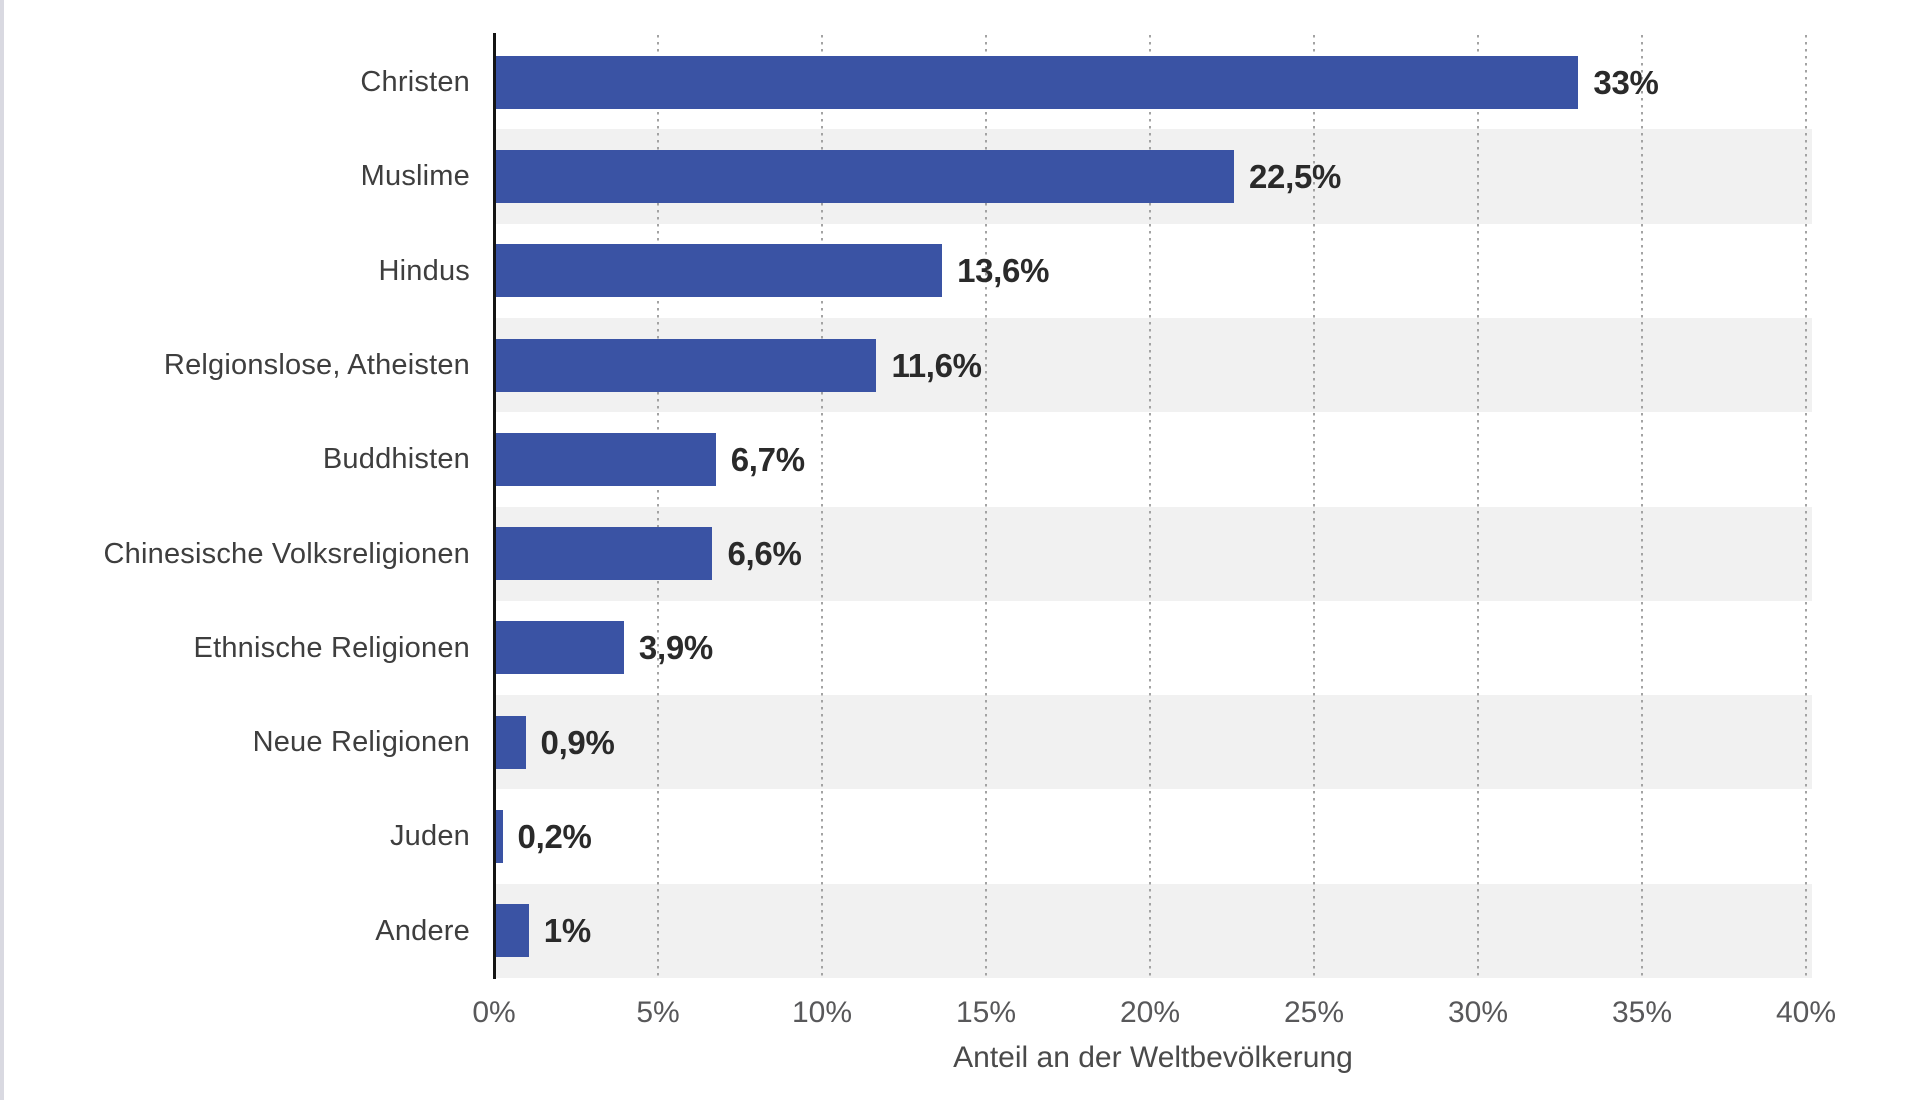 The height and width of the screenshot is (1100, 1920). What do you see at coordinates (415, 176) in the screenshot?
I see `category-label: Muslime` at bounding box center [415, 176].